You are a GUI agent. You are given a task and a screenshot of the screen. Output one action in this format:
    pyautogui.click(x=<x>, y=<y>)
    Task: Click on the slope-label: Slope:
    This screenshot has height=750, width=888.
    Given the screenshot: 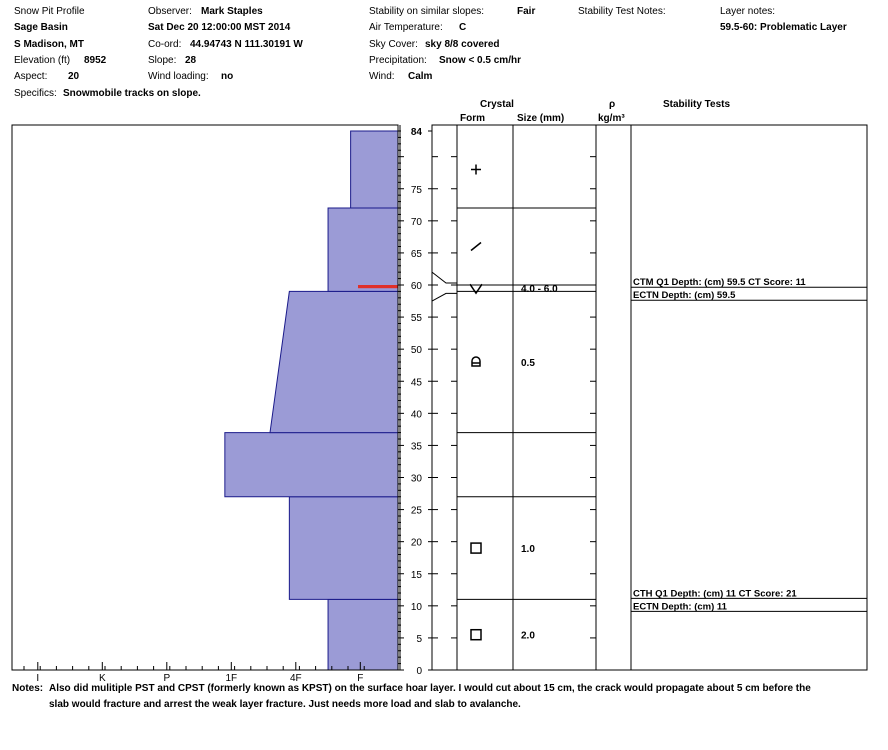 What is the action you would take?
    pyautogui.click(x=162, y=60)
    